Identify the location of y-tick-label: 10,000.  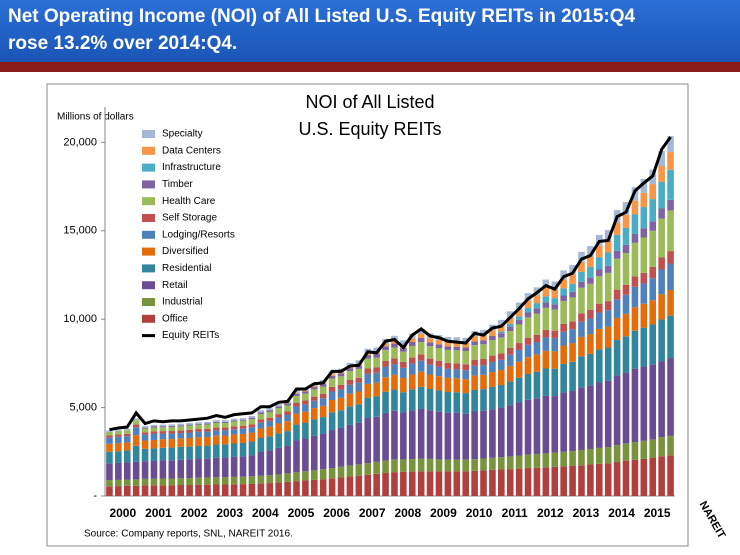
(80, 319).